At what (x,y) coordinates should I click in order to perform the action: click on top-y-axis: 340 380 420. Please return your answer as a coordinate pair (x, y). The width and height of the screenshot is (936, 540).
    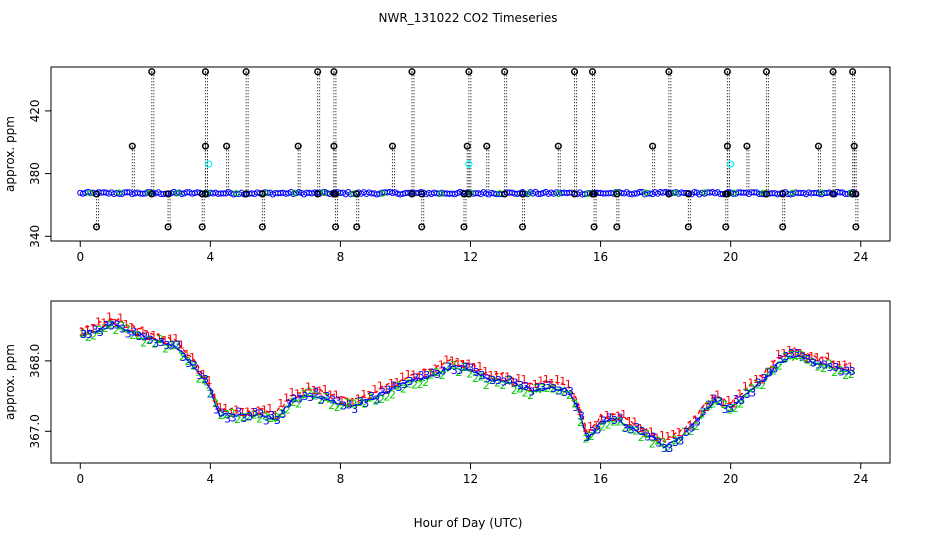
    Looking at the image, I should click on (39, 173).